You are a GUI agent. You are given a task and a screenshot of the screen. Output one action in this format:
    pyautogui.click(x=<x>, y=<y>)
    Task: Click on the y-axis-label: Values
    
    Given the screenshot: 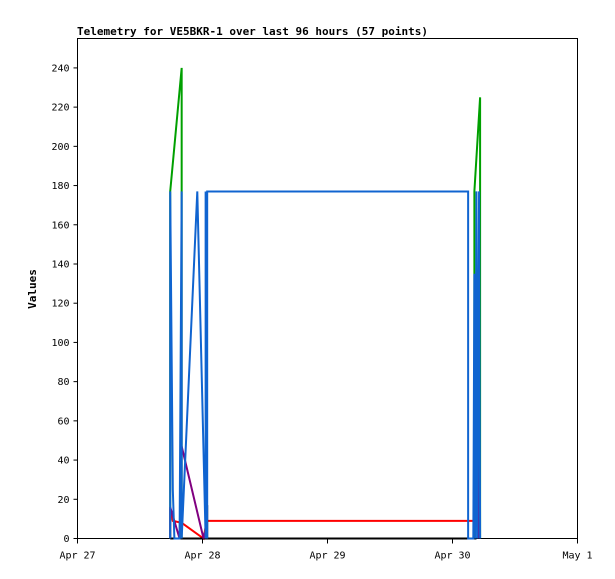 What is the action you would take?
    pyautogui.click(x=32, y=289)
    